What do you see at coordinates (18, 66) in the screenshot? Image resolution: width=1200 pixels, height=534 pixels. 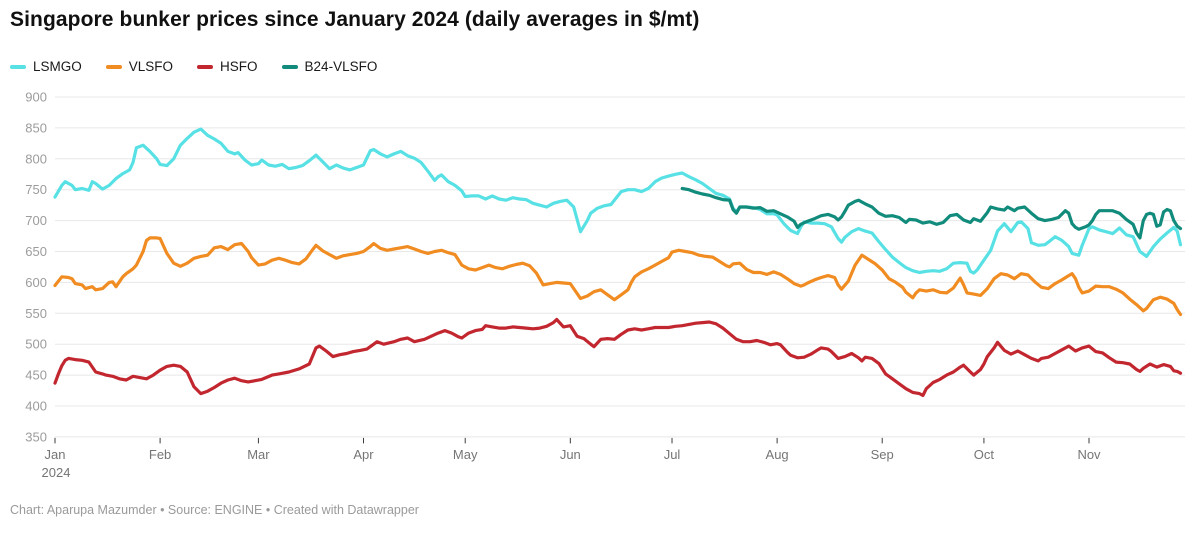 I see `lsmgo-swatch-icon` at bounding box center [18, 66].